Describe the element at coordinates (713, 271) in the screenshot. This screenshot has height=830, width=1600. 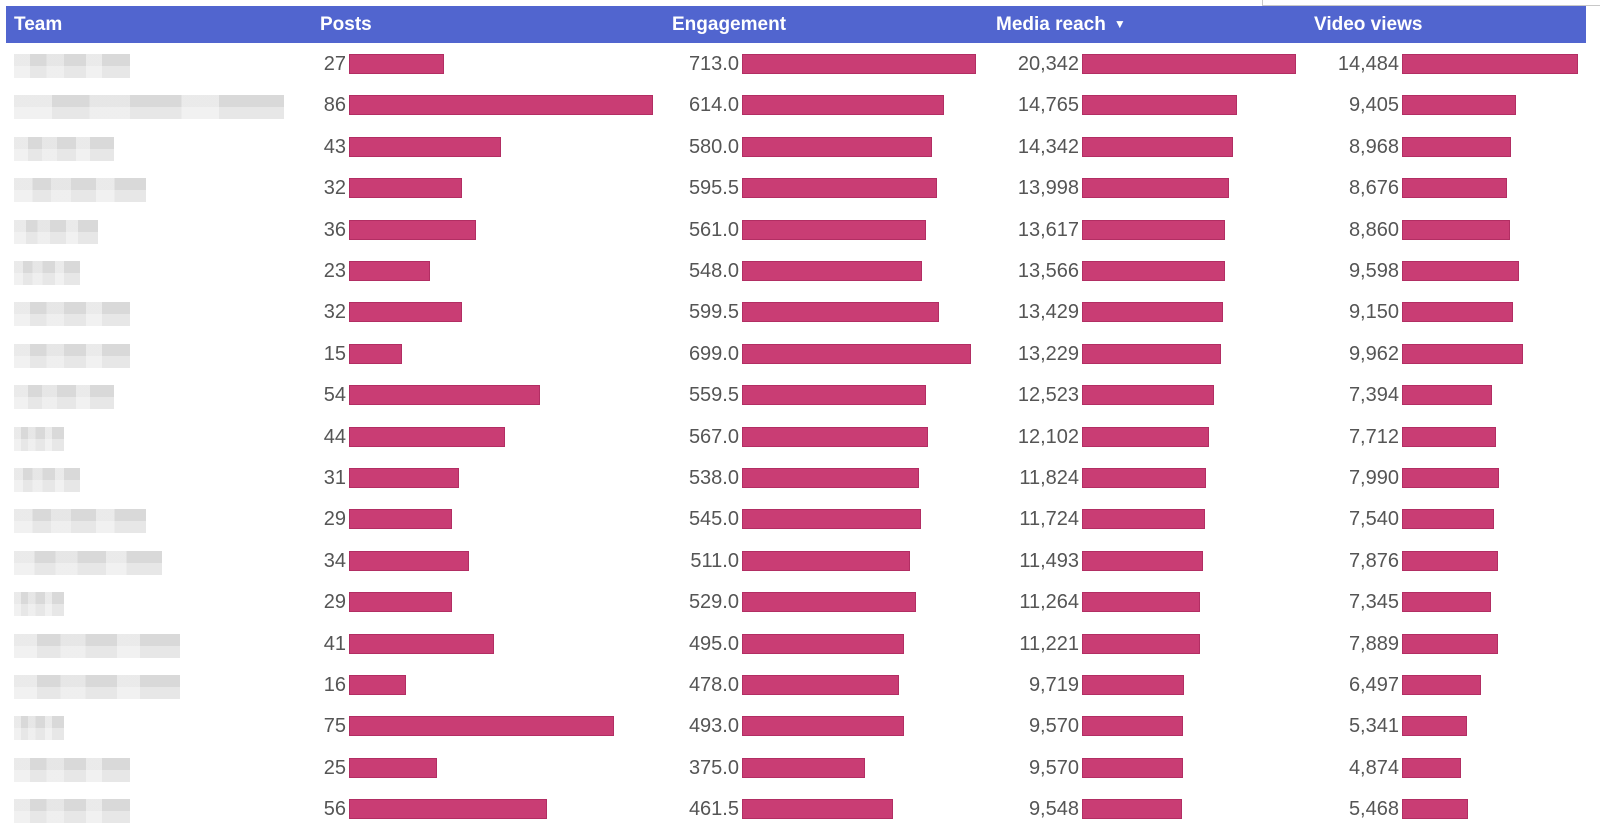
I see `engagement-value: 548.0` at that location.